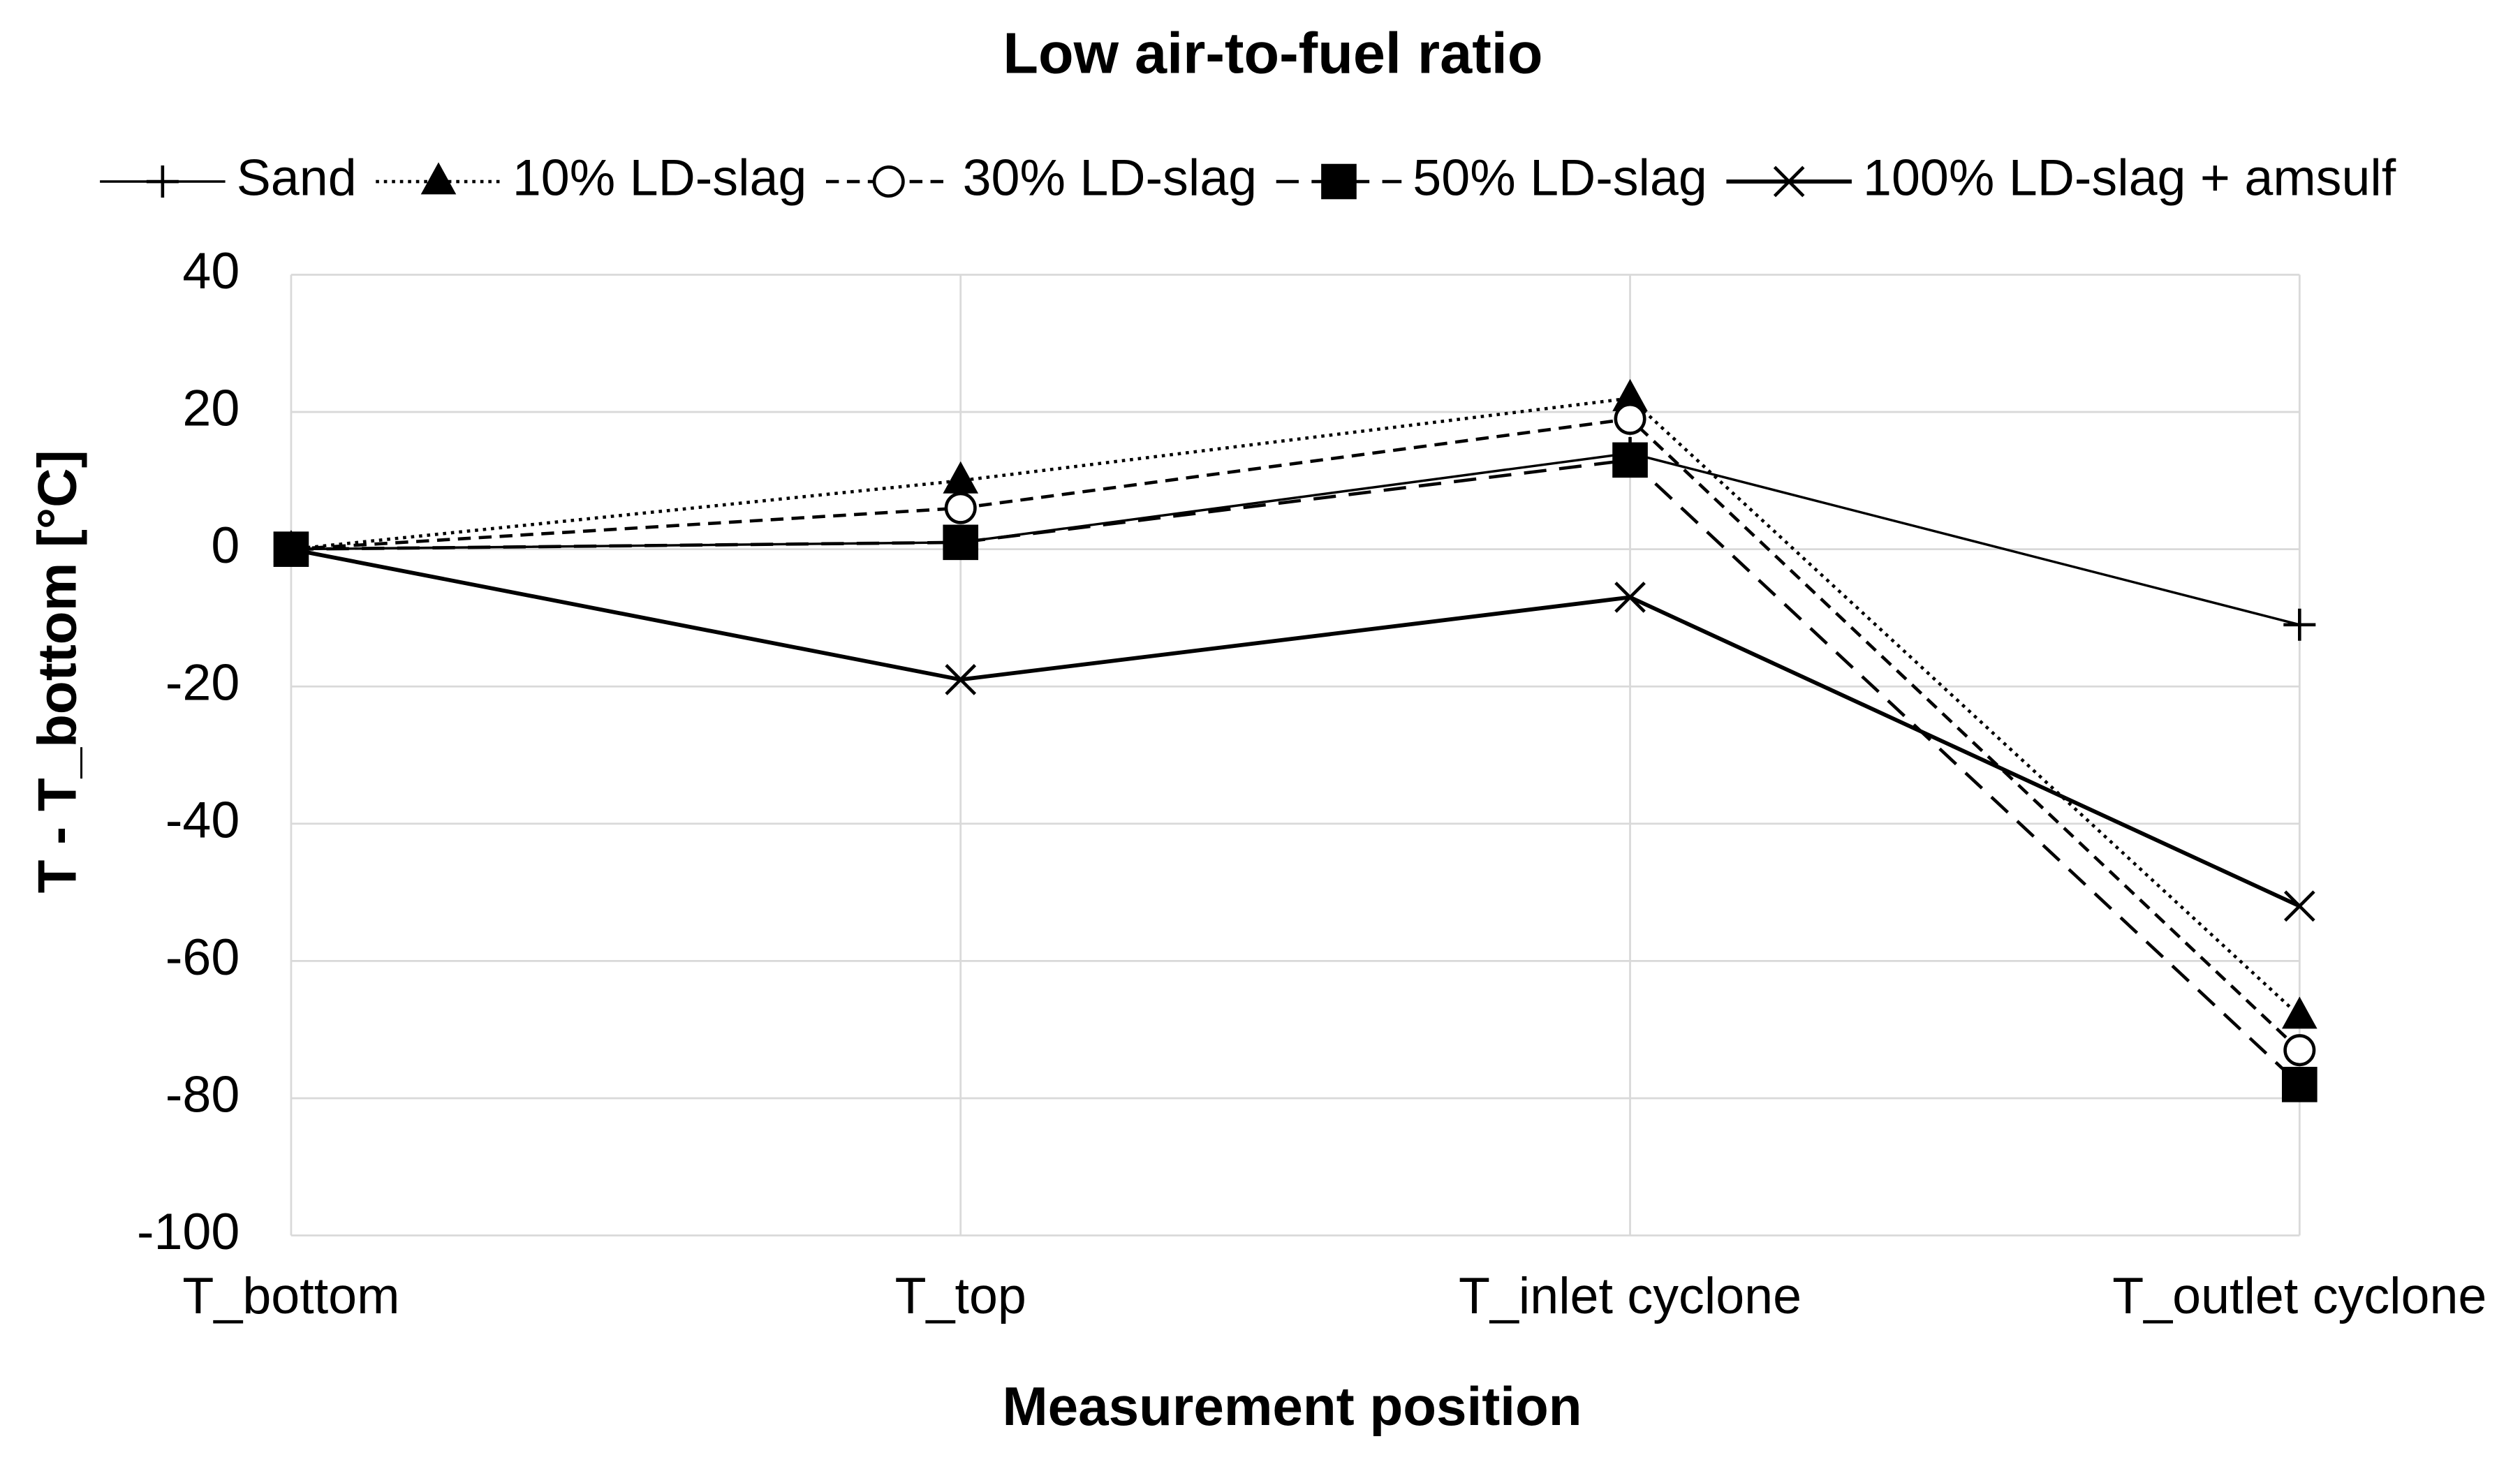 Image resolution: width=2520 pixels, height=1462 pixels. What do you see at coordinates (202, 1094) in the screenshot?
I see `y-tick-label: -80` at bounding box center [202, 1094].